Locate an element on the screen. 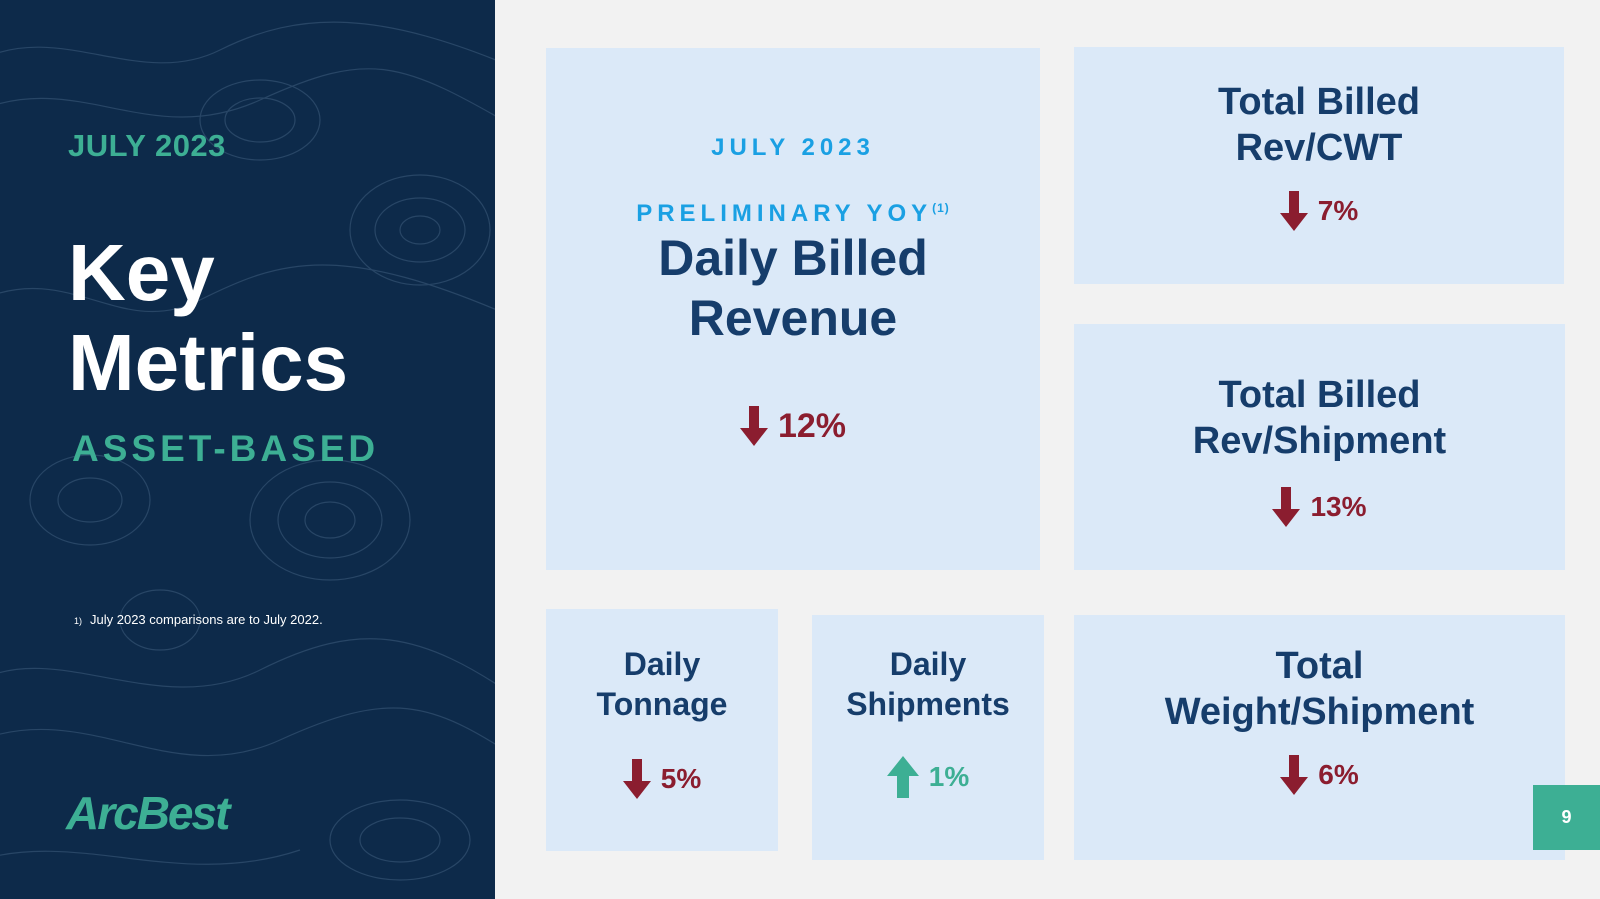 The height and width of the screenshot is (899, 1600). metric-change: 13% is located at coordinates (1319, 507).